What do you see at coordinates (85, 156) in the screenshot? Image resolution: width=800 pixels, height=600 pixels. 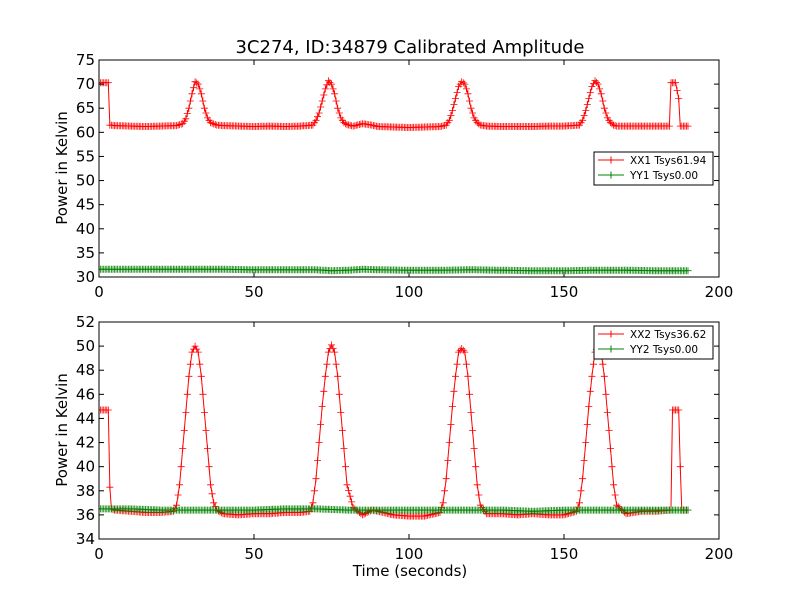 I see `y-tick-label: 55` at bounding box center [85, 156].